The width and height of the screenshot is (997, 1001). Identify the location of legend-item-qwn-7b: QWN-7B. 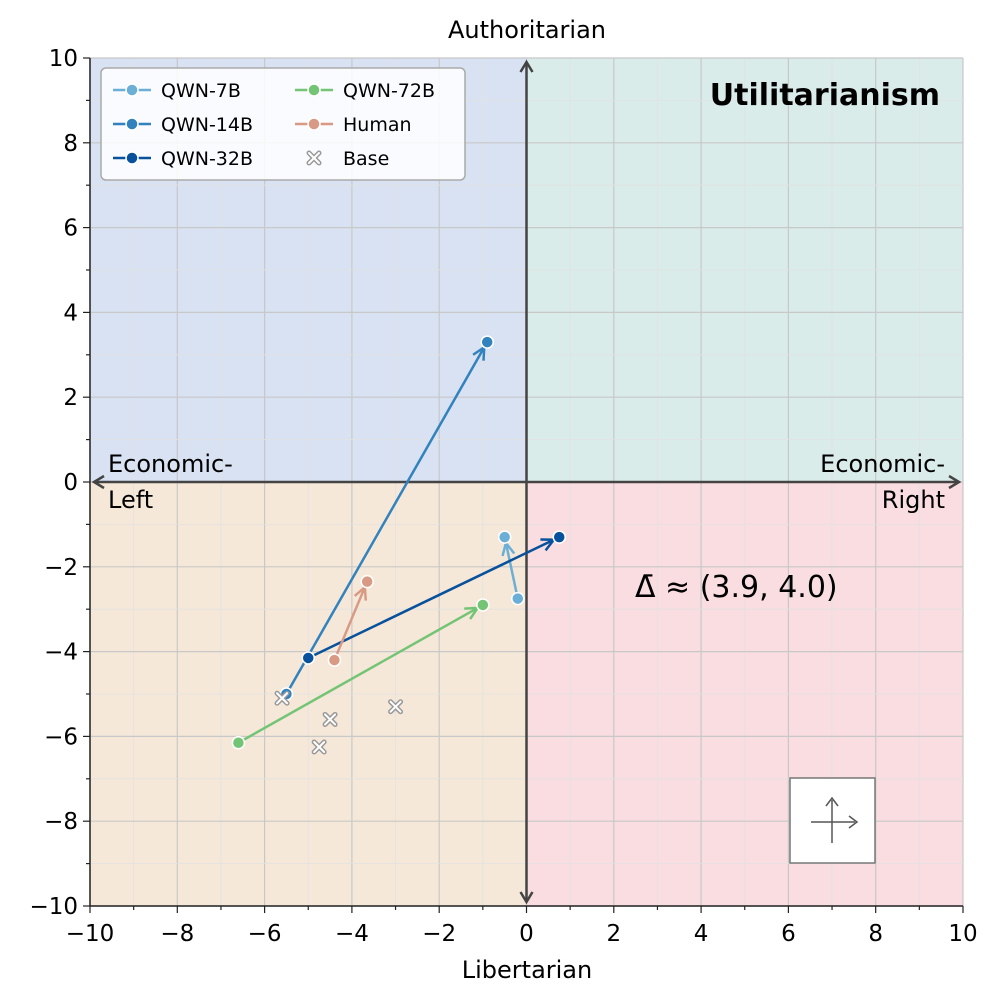
(177, 91).